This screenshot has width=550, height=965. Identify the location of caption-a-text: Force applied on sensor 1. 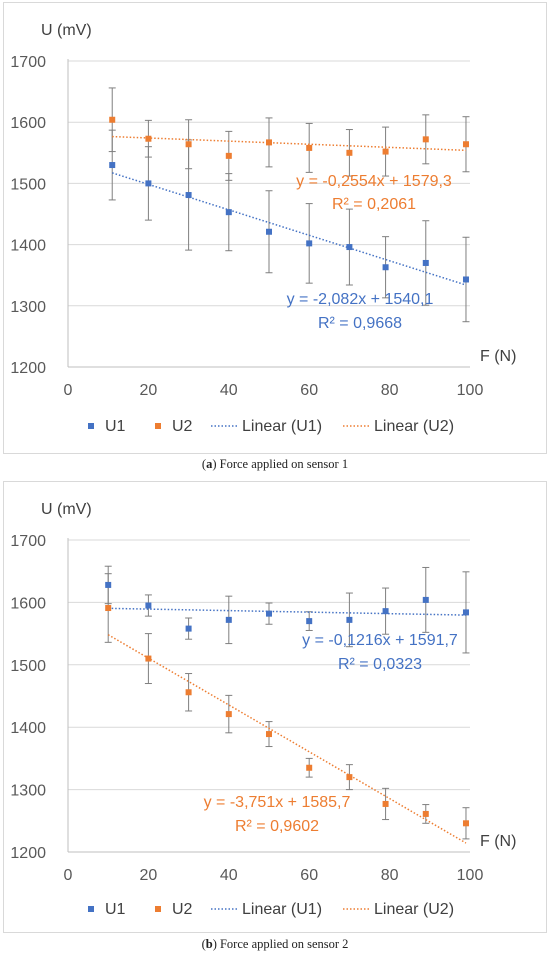
(284, 464).